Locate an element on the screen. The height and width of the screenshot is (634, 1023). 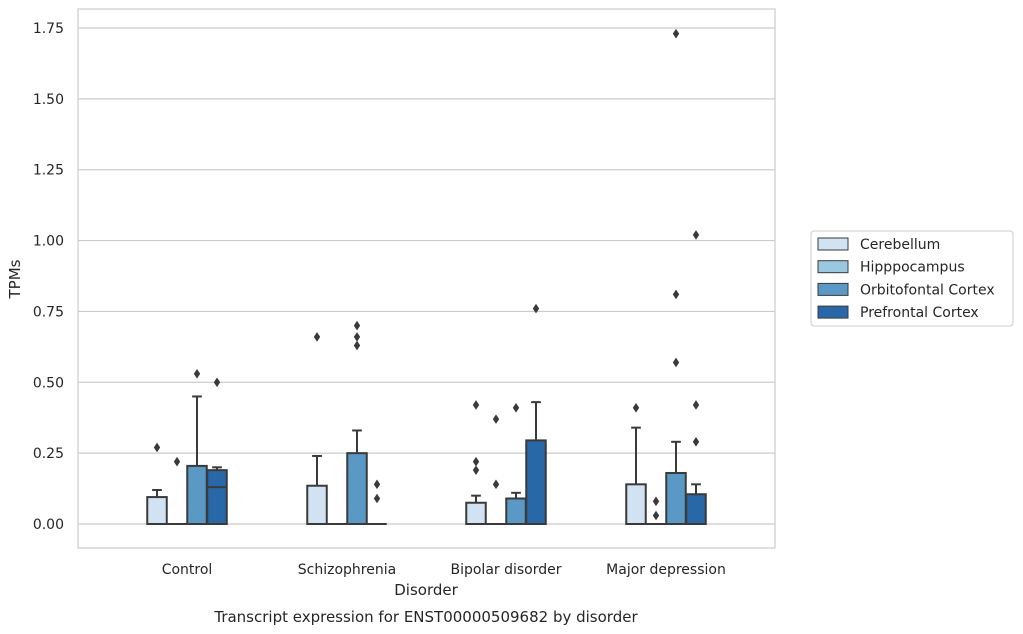
y-tick-label: 0.00 is located at coordinates (48, 525).